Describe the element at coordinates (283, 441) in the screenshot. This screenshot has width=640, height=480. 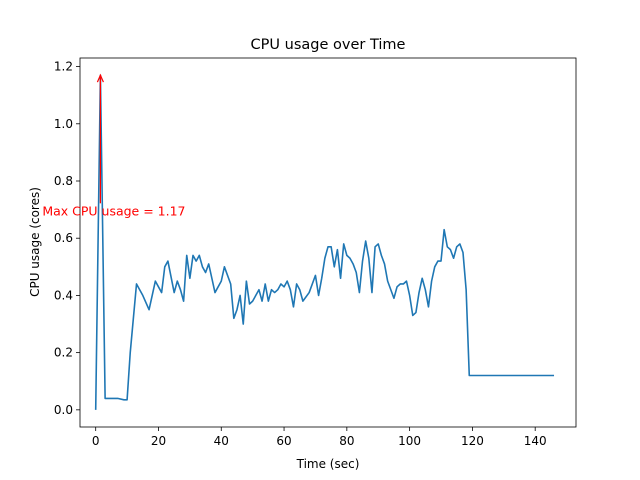
I see `x-tick-label: 60` at that location.